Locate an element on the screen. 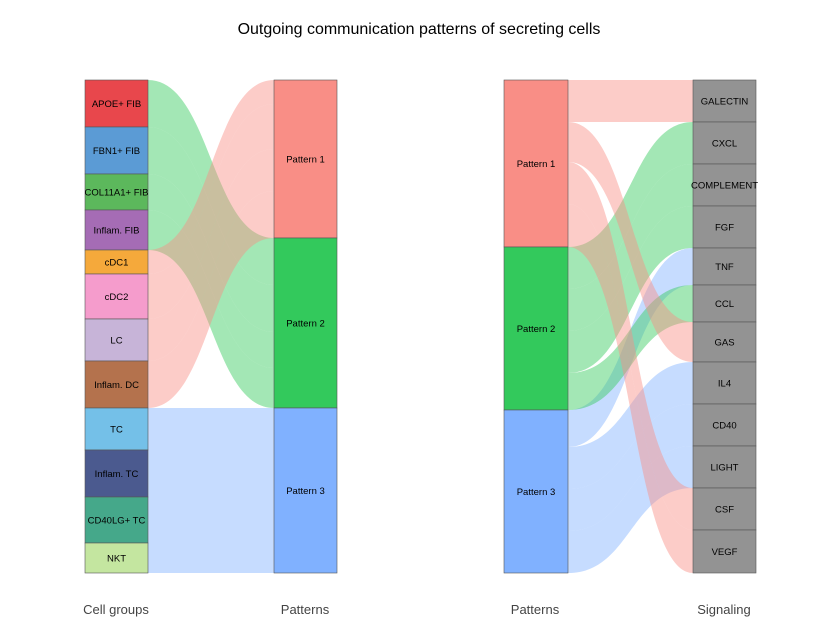  node-inflam-dc is located at coordinates (116, 384).